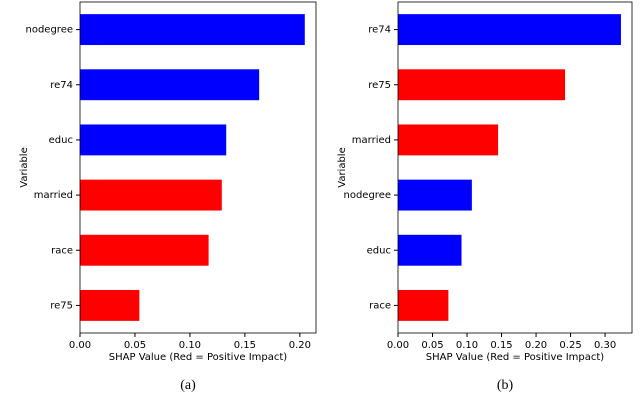 Image resolution: width=640 pixels, height=416 pixels. What do you see at coordinates (605, 345) in the screenshot?
I see `x-tick-label: 0.30` at bounding box center [605, 345].